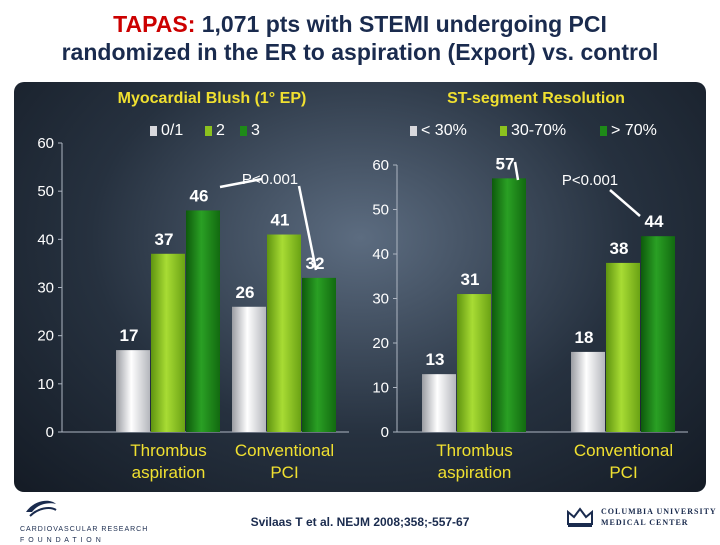 The image size is (720, 545). I want to click on chart-0-category-label-0-0: Thrombus, so click(168, 450).